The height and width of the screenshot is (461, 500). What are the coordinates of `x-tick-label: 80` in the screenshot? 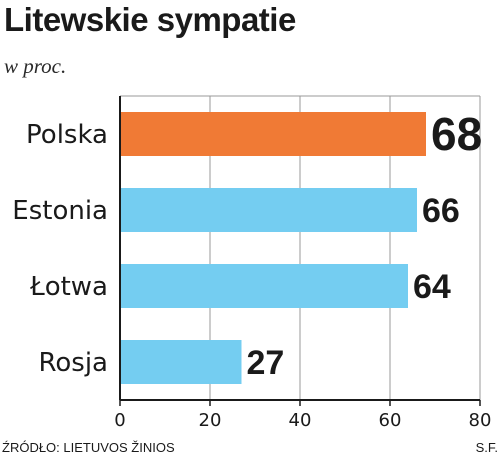 It's located at (480, 420).